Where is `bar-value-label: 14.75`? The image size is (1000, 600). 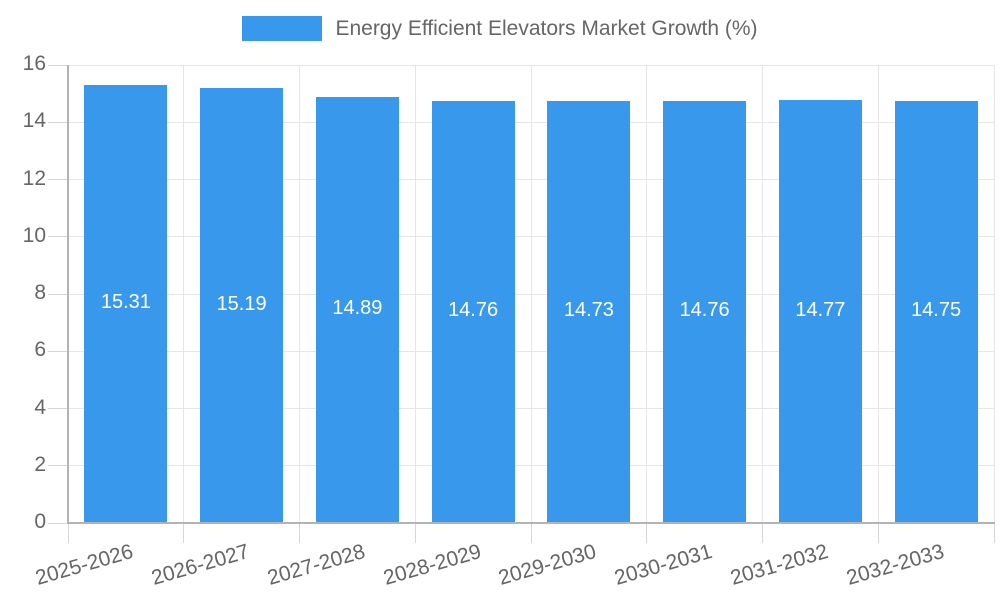
bar-value-label: 14.75 is located at coordinates (936, 309).